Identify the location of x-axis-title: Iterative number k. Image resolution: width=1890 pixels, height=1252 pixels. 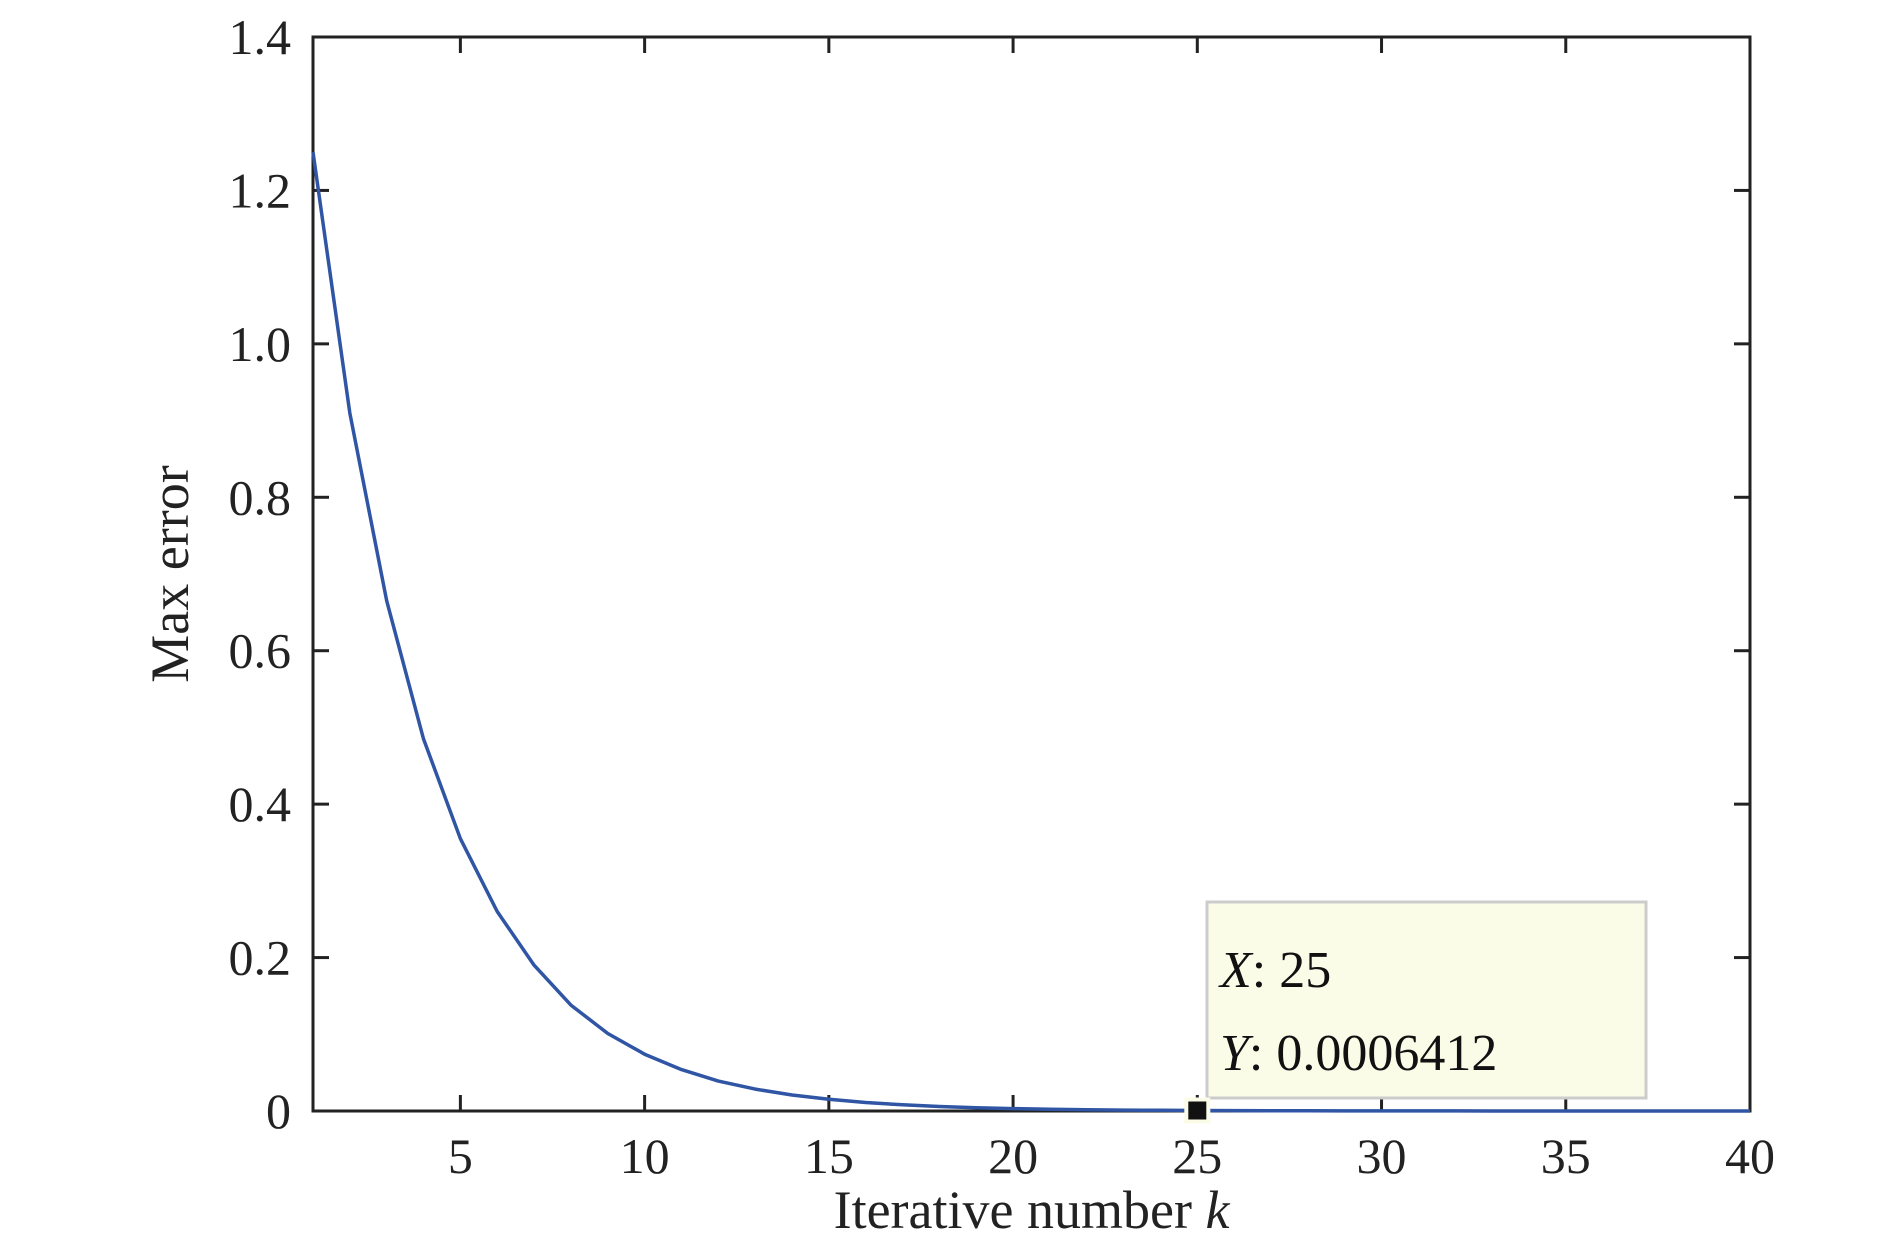
(1032, 1210).